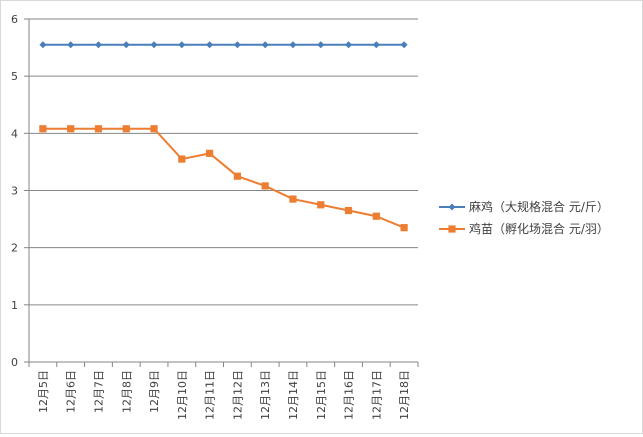 The image size is (643, 437). What do you see at coordinates (14, 248) in the screenshot?
I see `y-tick-label: 2` at bounding box center [14, 248].